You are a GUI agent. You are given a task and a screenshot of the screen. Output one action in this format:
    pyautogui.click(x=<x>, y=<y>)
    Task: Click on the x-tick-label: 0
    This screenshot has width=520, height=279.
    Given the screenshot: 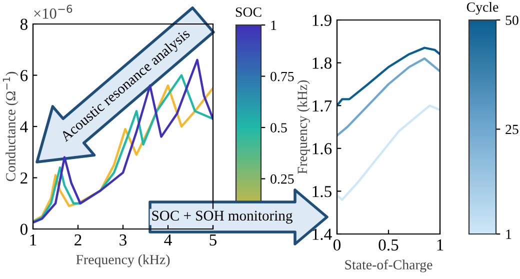 What is the action you would take?
    pyautogui.click(x=337, y=245)
    